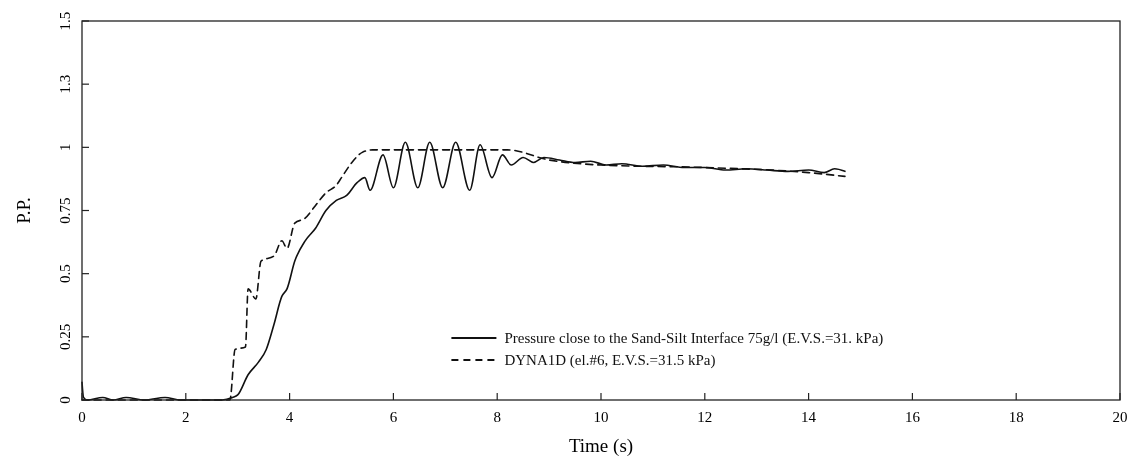 Image resolution: width=1139 pixels, height=473 pixels. I want to click on y-tick-label: 1, so click(65, 147).